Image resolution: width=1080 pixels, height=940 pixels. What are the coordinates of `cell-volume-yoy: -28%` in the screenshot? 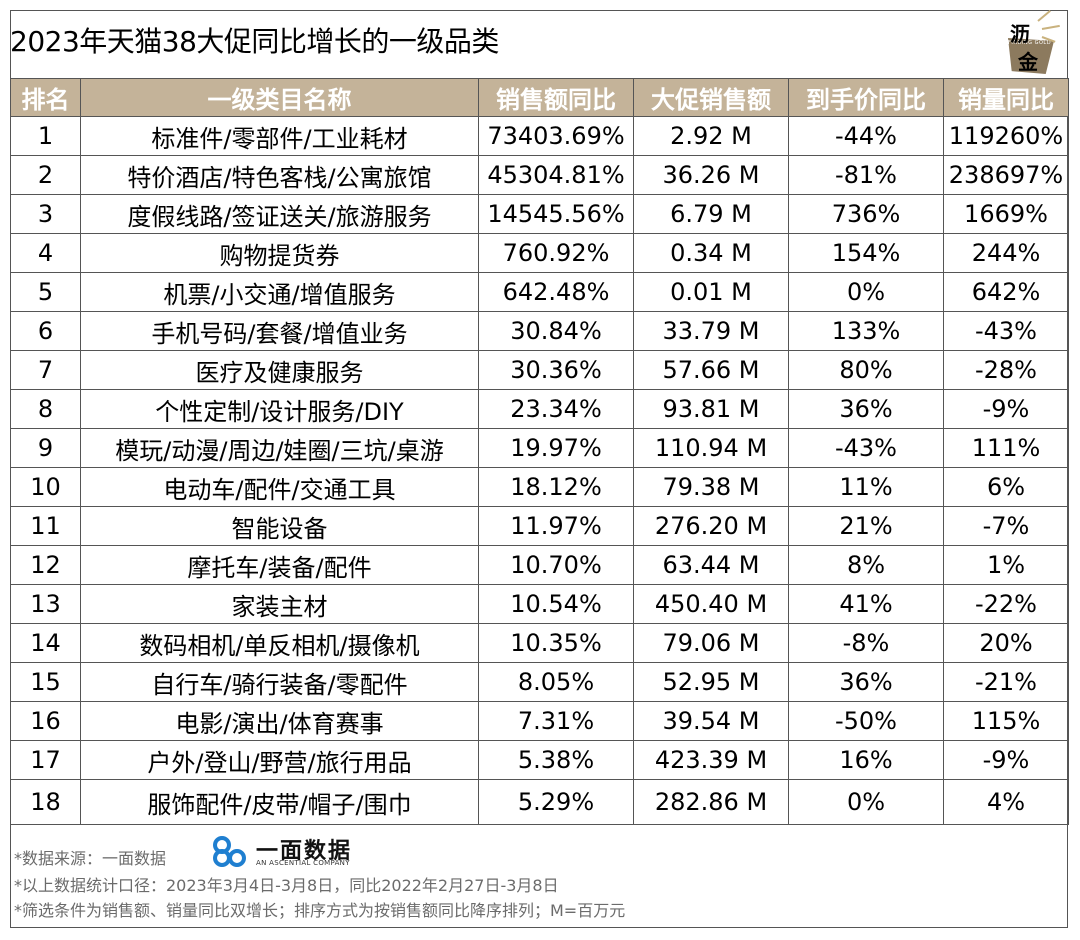 It's located at (1006, 370).